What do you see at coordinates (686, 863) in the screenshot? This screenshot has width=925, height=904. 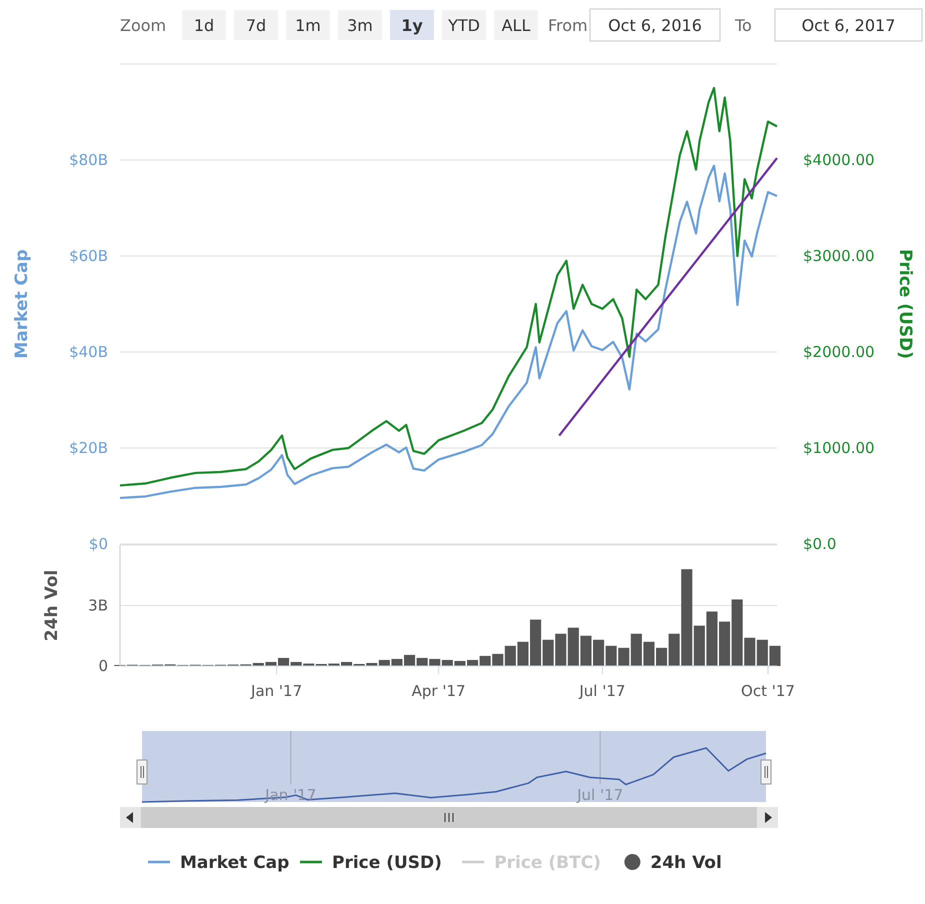 I see `legend-label: 24h Vol` at bounding box center [686, 863].